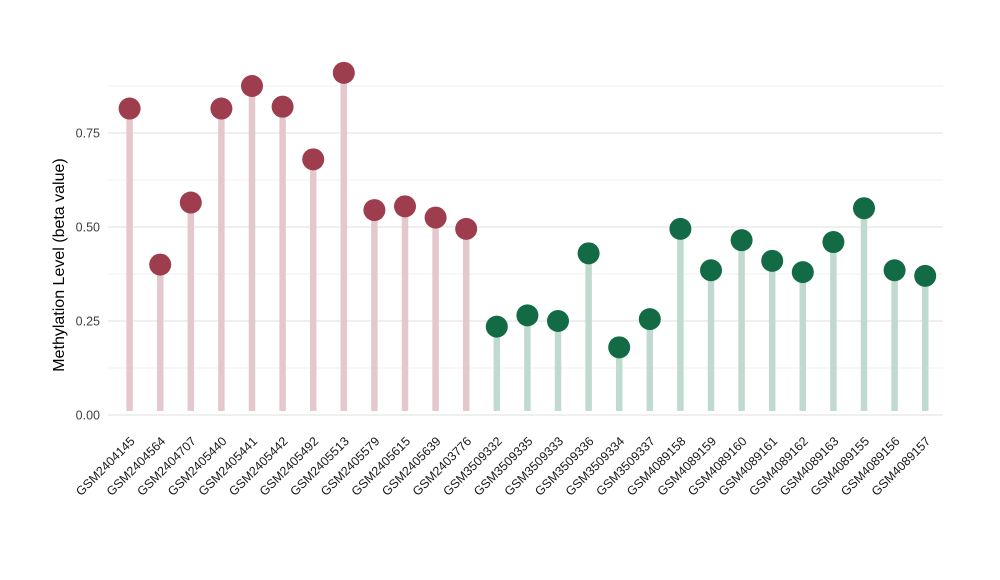  Describe the element at coordinates (88, 416) in the screenshot. I see `y-tick-label: 0.00` at that location.